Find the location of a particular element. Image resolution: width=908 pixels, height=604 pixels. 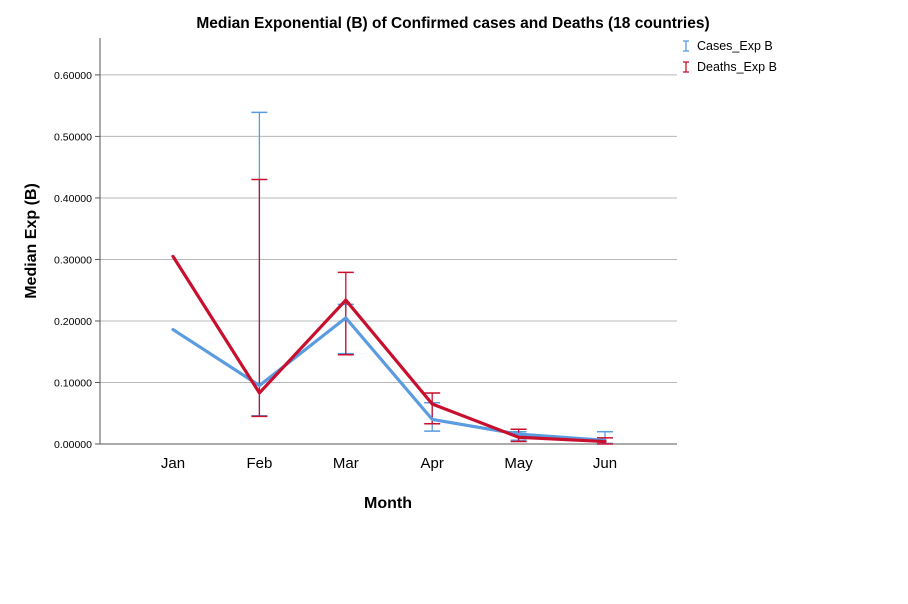

x-tick-label: Mar is located at coordinates (346, 463).